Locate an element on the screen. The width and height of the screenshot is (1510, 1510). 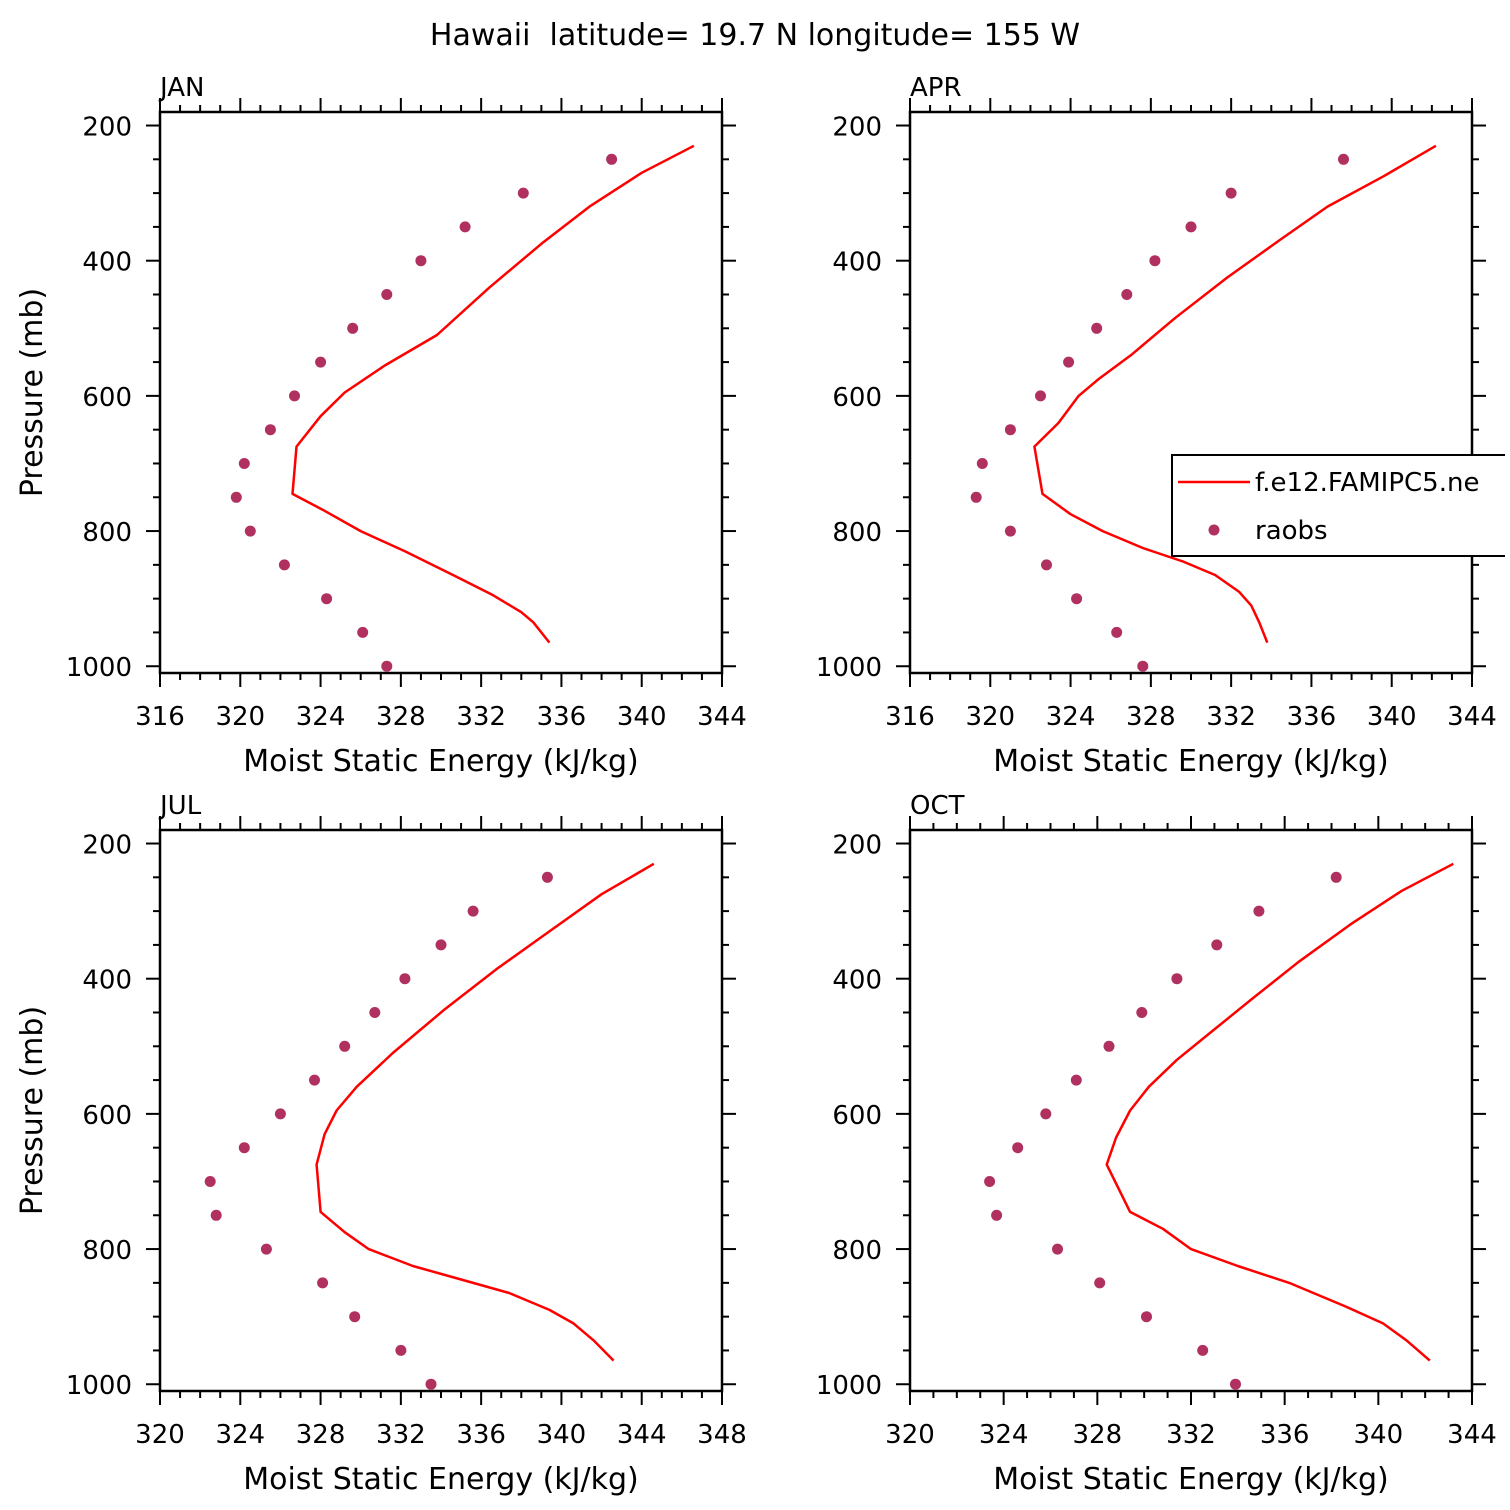
x-tick-label: 328 is located at coordinates (1151, 717).